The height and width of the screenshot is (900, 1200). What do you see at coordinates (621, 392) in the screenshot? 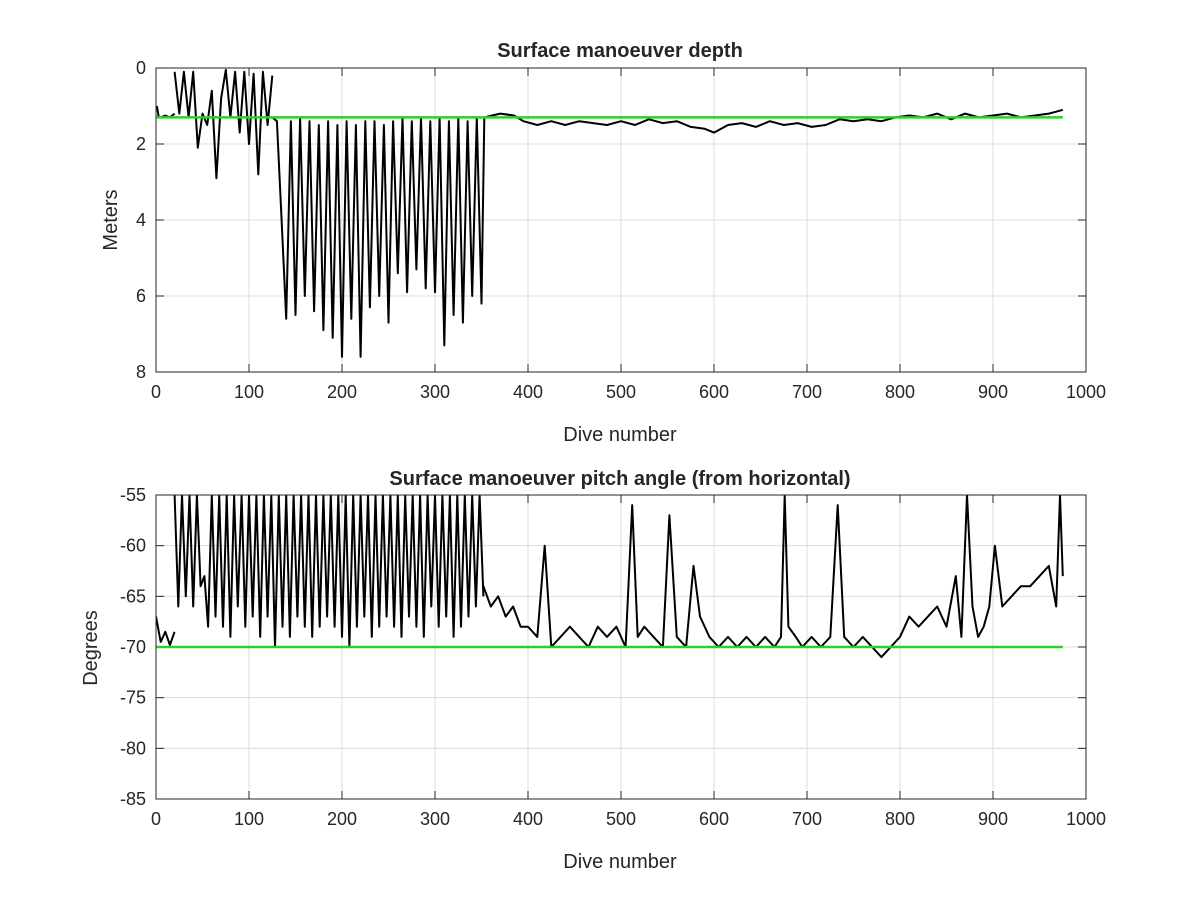
I see `depth-chart-xtick-label: 500` at bounding box center [621, 392].